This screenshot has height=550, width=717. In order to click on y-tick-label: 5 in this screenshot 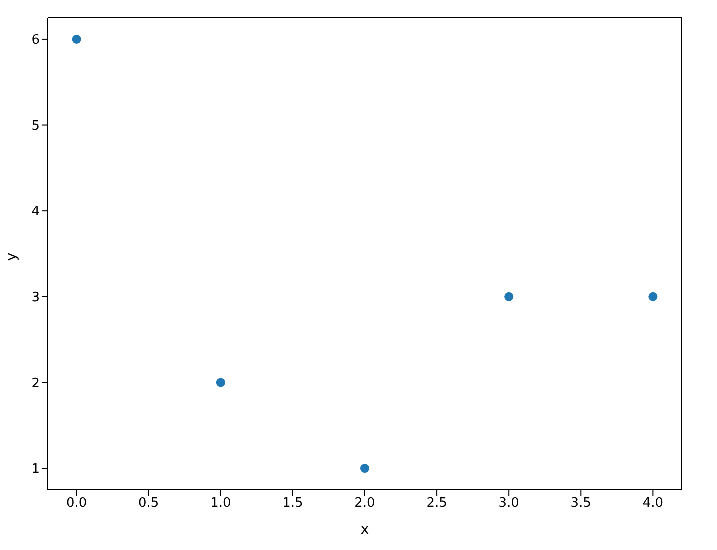, I will do `click(36, 126)`.